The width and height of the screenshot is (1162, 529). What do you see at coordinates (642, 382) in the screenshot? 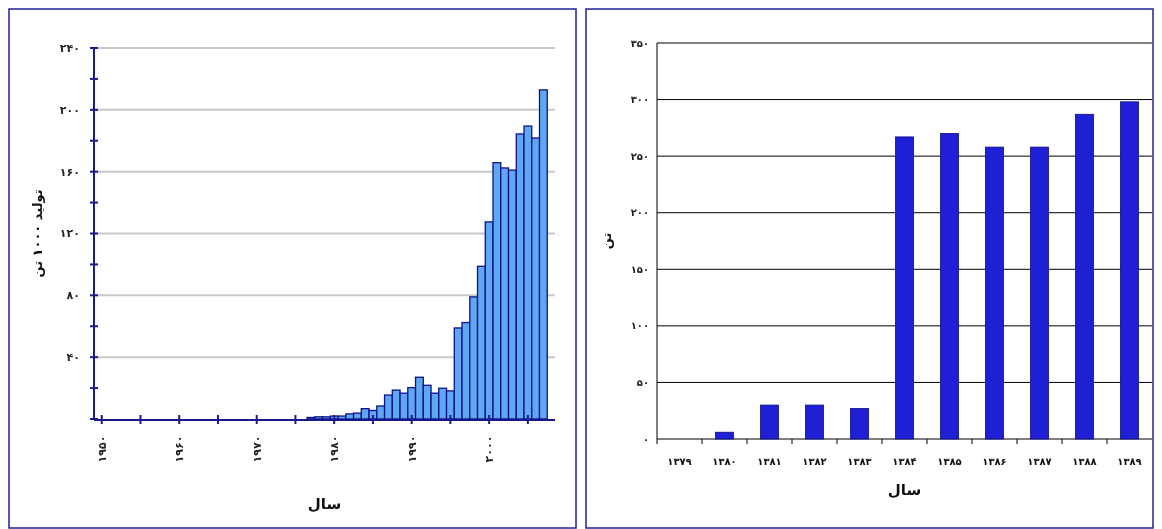
I see `y-tick-label: ۵۰` at bounding box center [642, 382].